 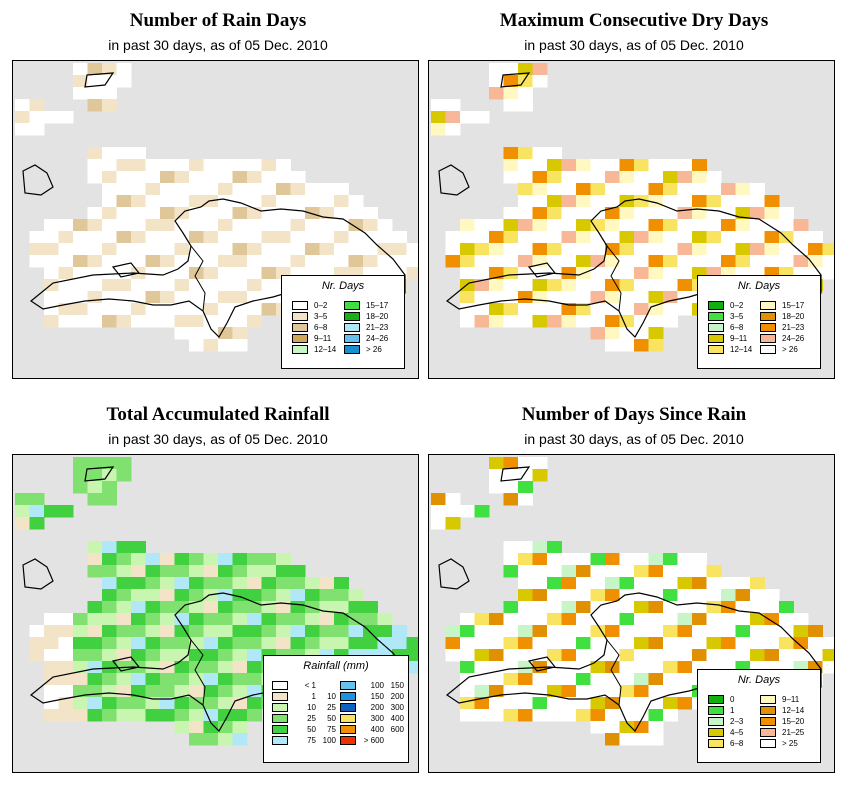 What do you see at coordinates (321, 327) in the screenshot?
I see `legend-label: 6–8` at bounding box center [321, 327].